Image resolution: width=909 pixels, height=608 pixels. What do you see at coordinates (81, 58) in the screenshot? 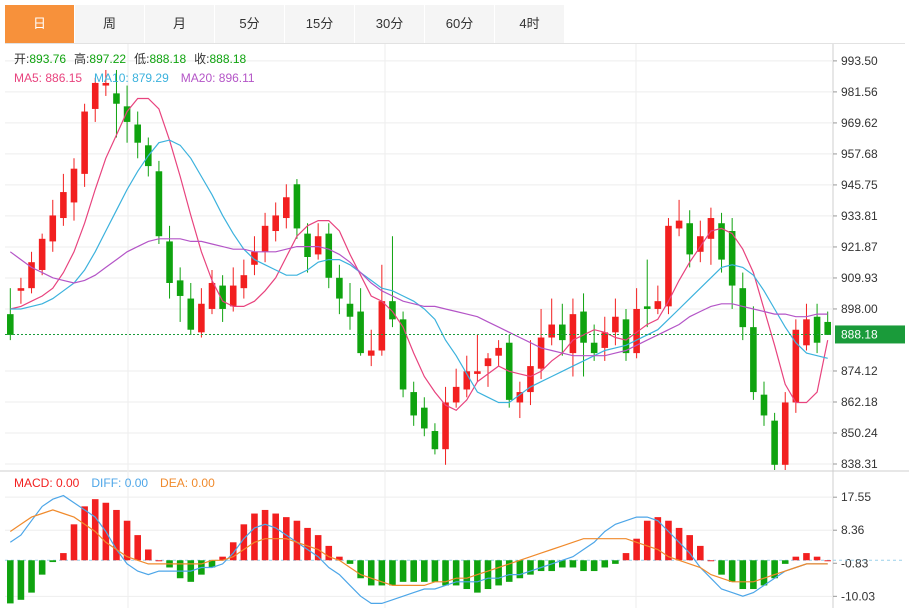
I see `ohlc-label: 高:` at bounding box center [81, 58].